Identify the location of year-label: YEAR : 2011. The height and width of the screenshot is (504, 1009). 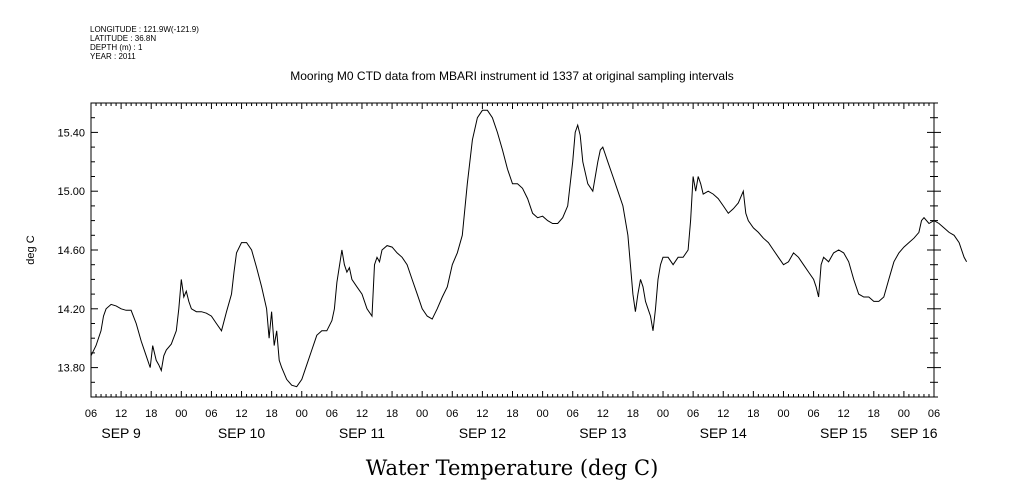
(113, 56).